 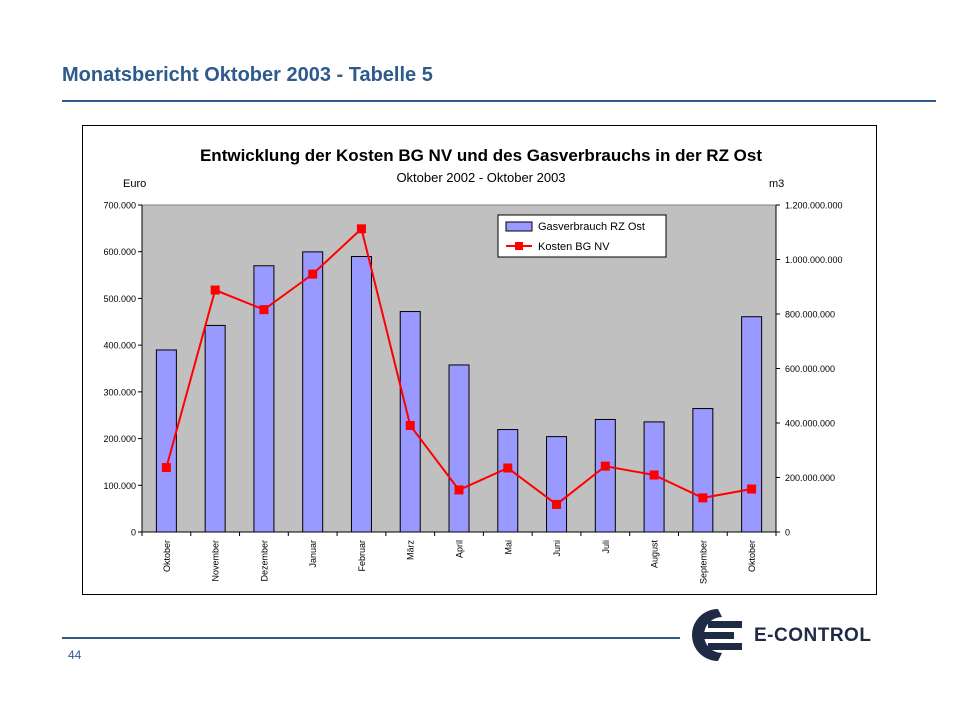 What do you see at coordinates (519, 226) in the screenshot?
I see `legend-swatch-bar` at bounding box center [519, 226].